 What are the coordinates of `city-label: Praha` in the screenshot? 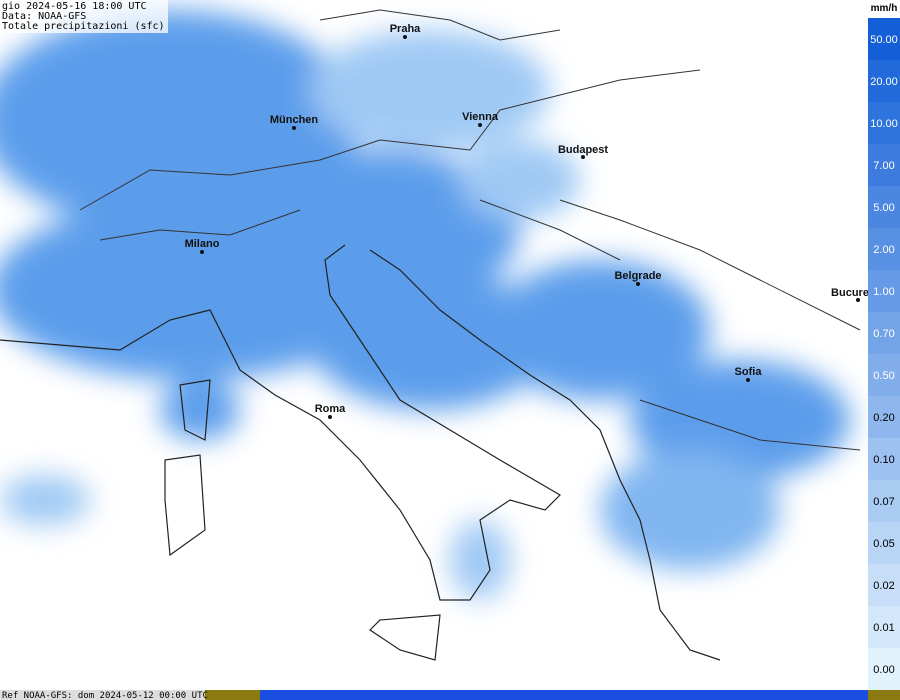 It's located at (405, 29).